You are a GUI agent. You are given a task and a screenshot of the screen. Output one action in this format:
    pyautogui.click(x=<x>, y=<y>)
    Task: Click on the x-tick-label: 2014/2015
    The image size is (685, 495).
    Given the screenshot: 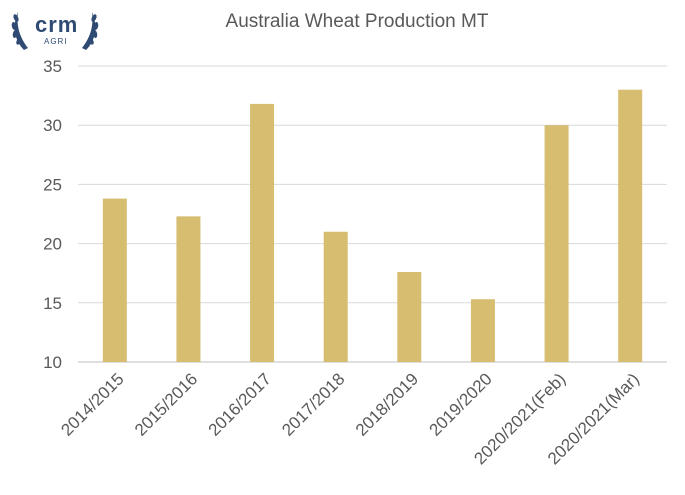 What is the action you would take?
    pyautogui.click(x=92, y=404)
    